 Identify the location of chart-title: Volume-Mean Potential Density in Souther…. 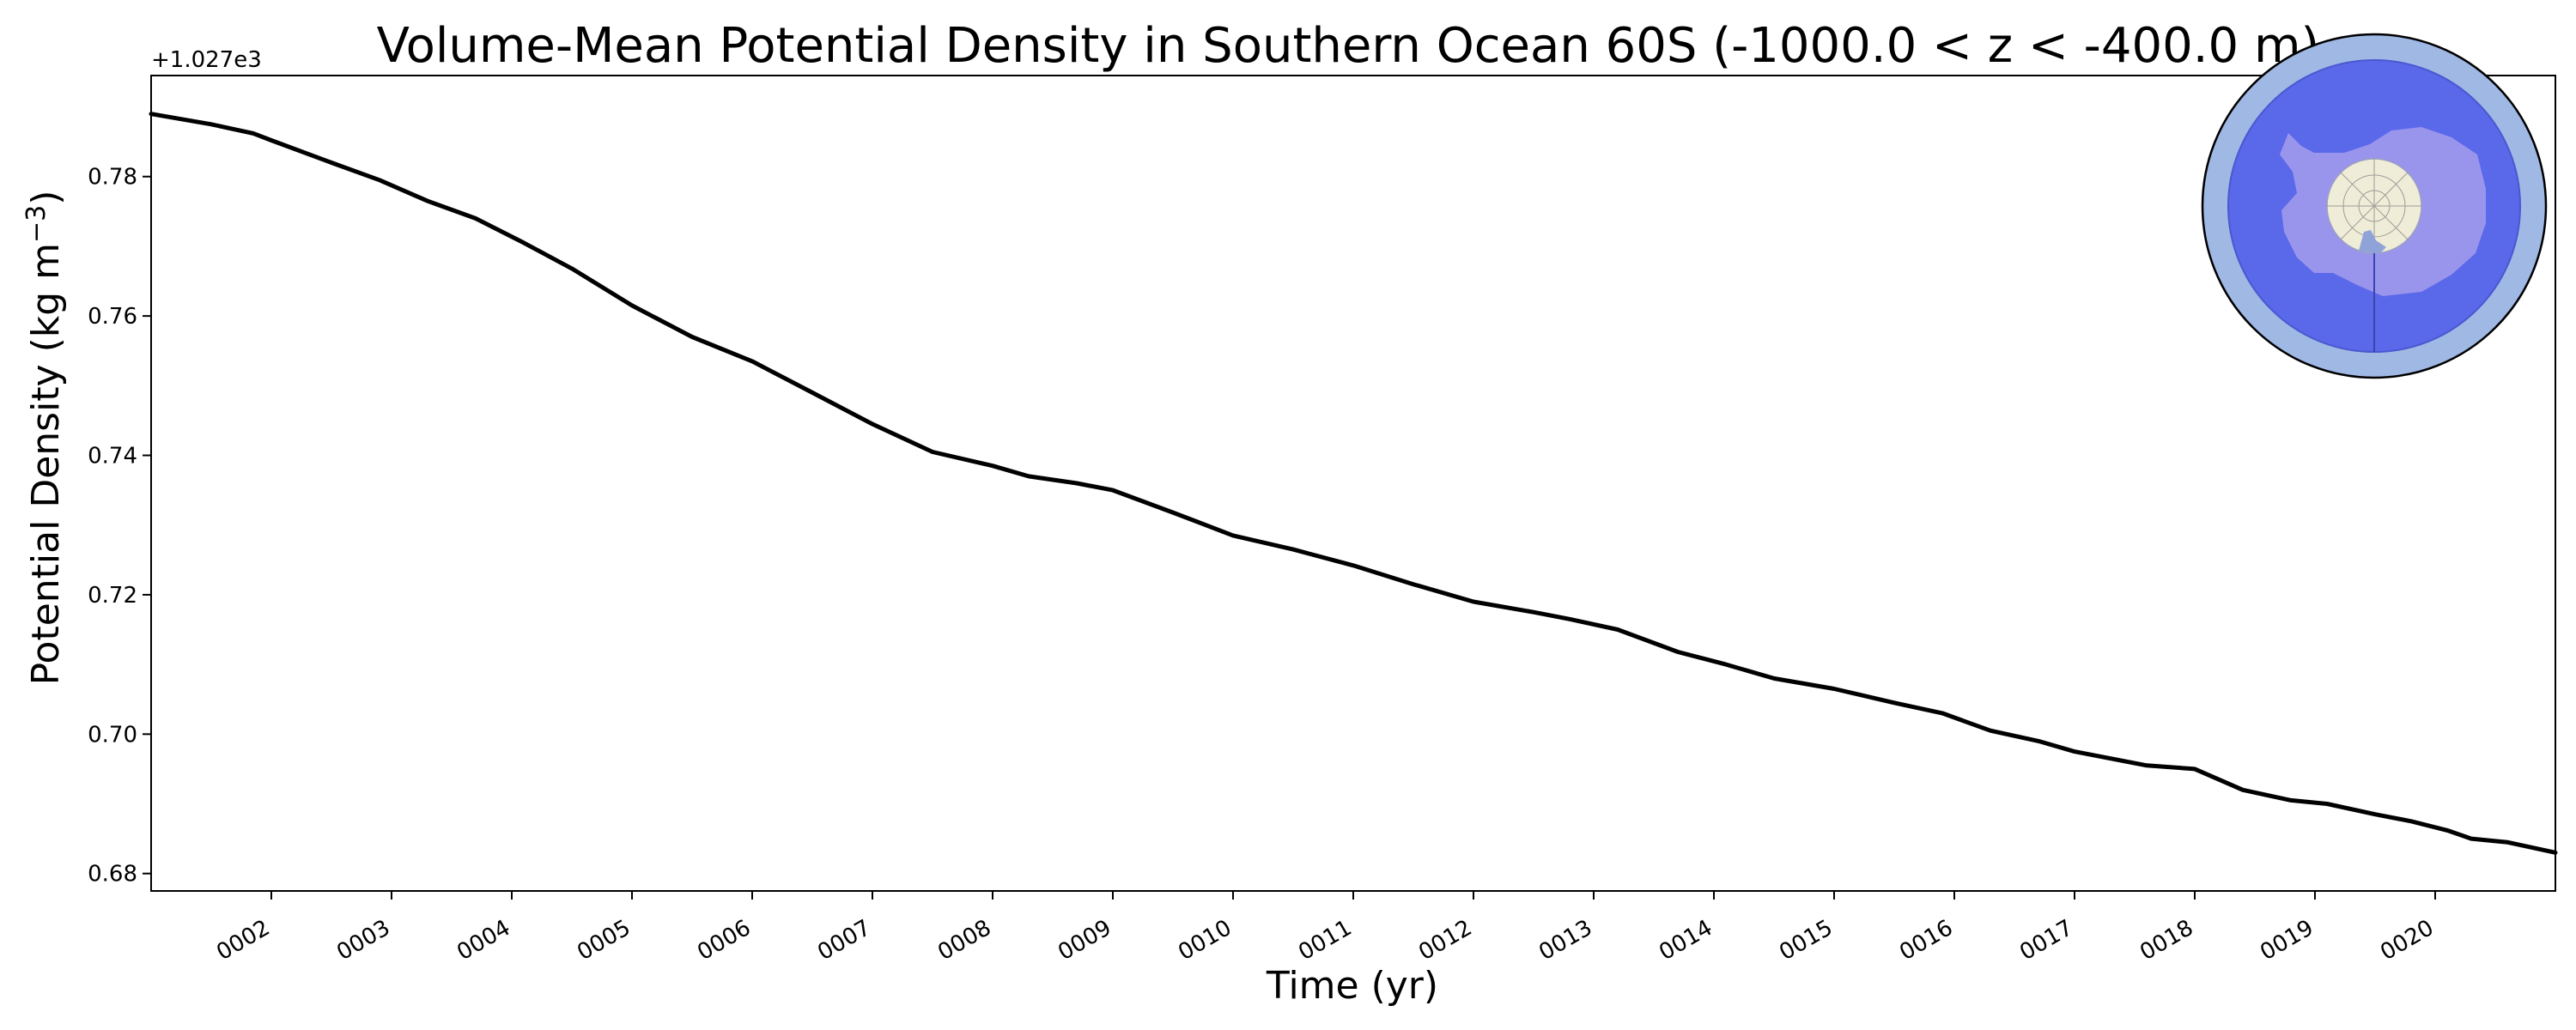
(1349, 46).